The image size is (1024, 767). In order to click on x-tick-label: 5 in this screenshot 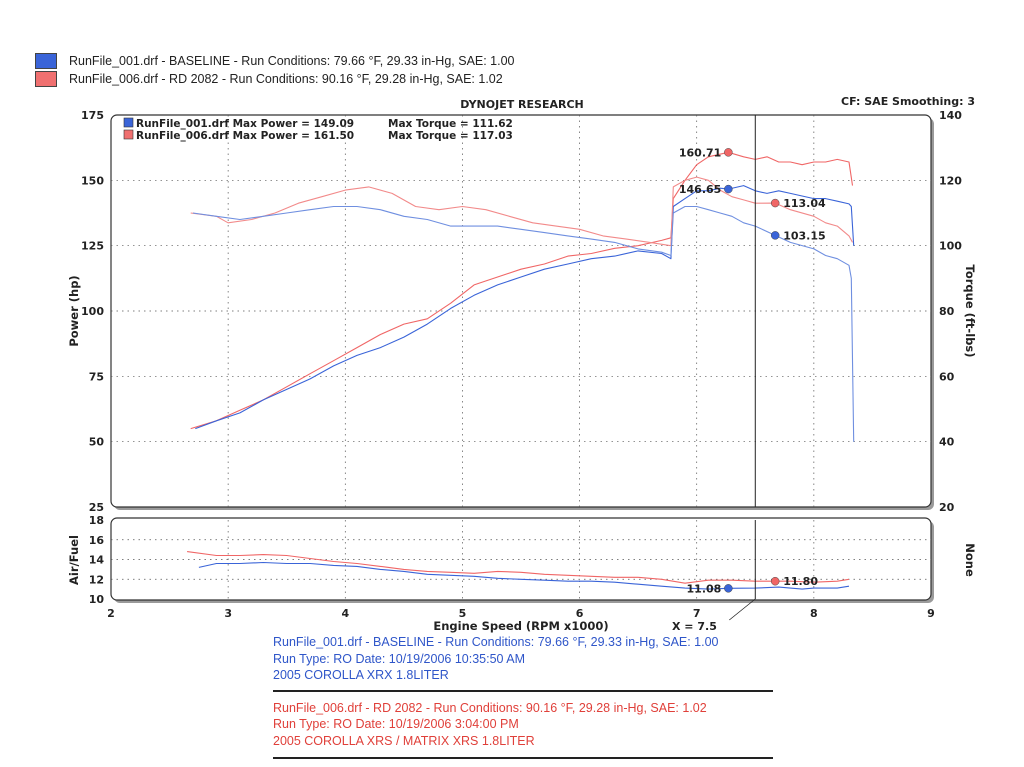, I will do `click(463, 613)`.